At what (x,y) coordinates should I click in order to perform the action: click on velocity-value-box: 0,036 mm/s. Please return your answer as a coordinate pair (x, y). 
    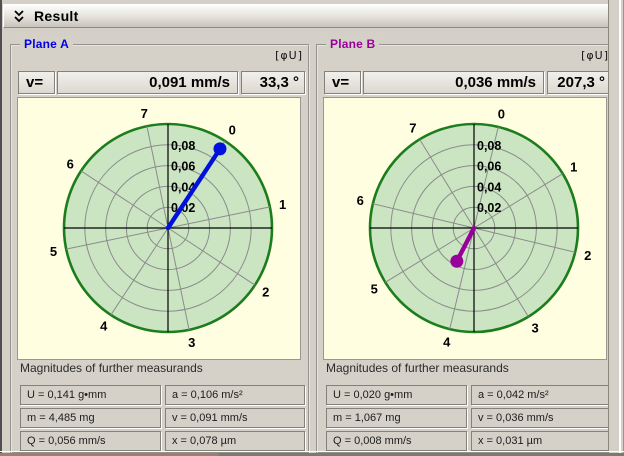
    Looking at the image, I should click on (453, 82).